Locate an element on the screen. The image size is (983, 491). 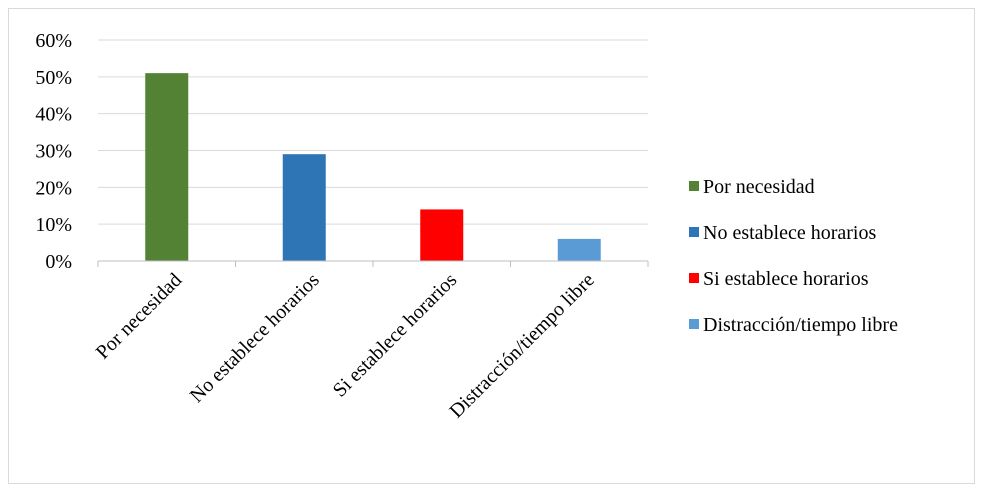
y-tick-label: 0% is located at coordinates (58, 262).